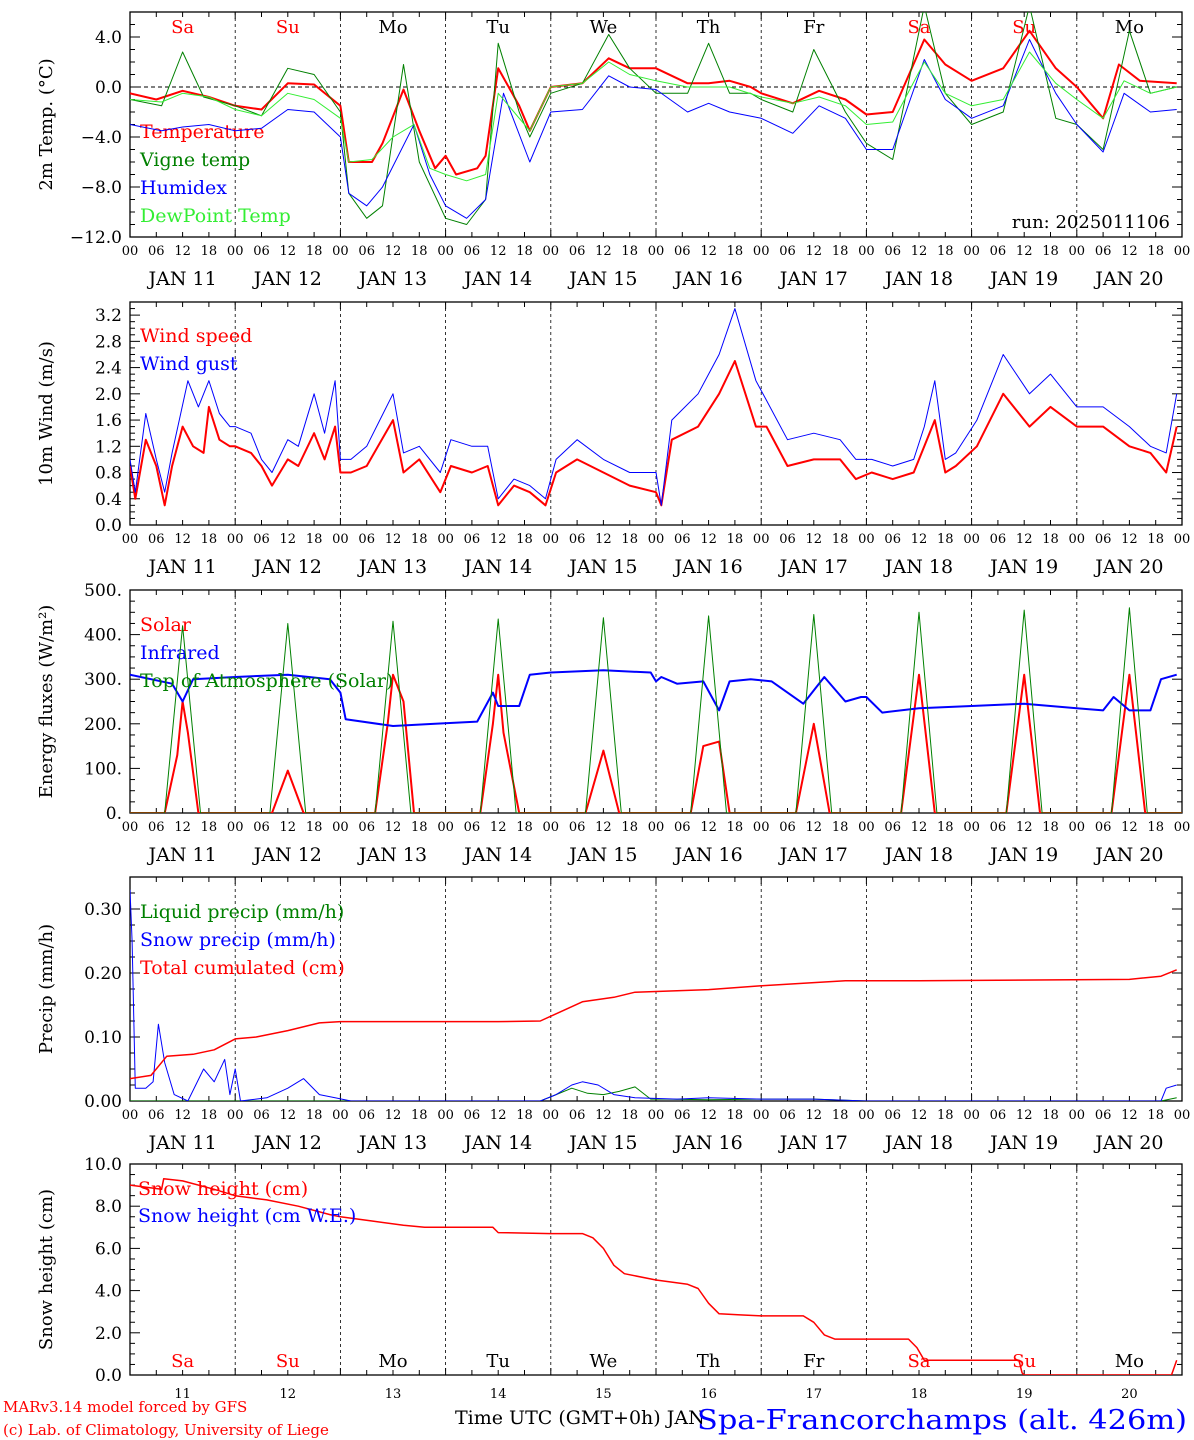 This screenshot has height=1440, width=1194. What do you see at coordinates (392, 27) in the screenshot?
I see `weekday-label: Mo` at bounding box center [392, 27].